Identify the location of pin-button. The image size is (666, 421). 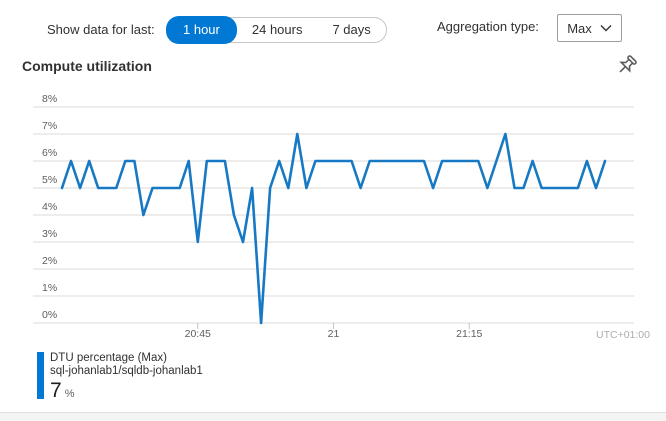
(626, 67).